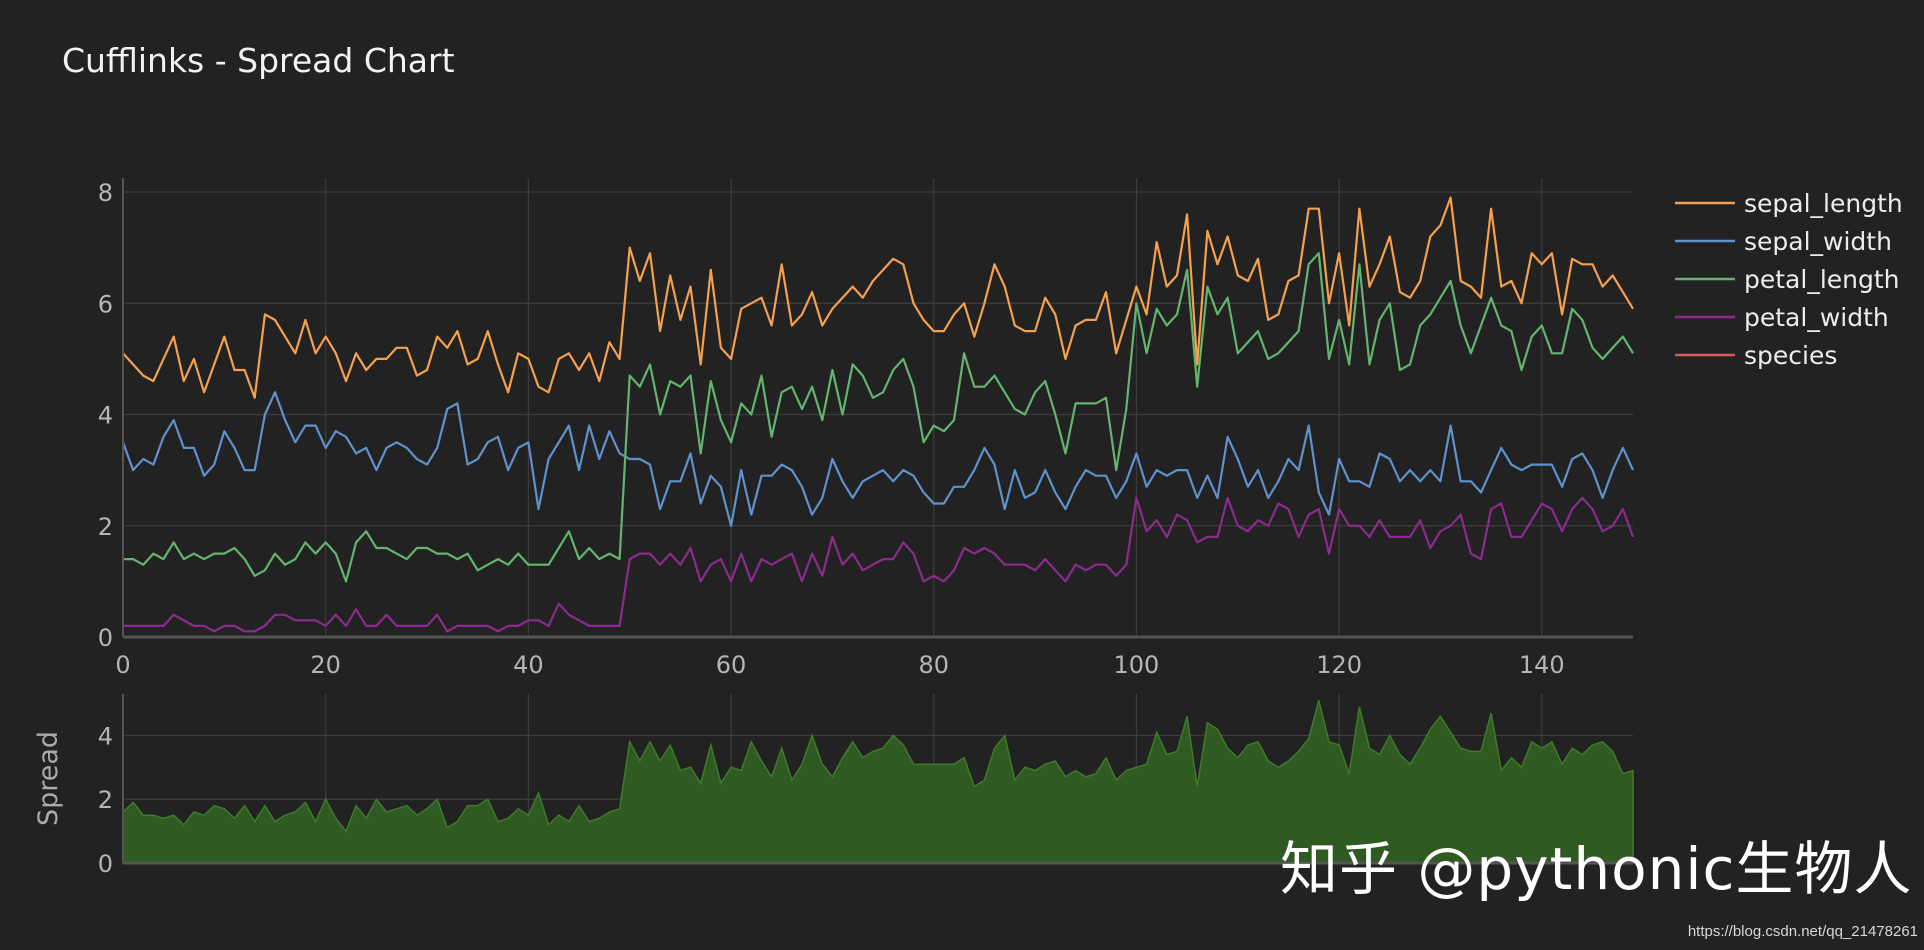 This screenshot has height=950, width=1924. I want to click on x-tick-label: 20, so click(325, 665).